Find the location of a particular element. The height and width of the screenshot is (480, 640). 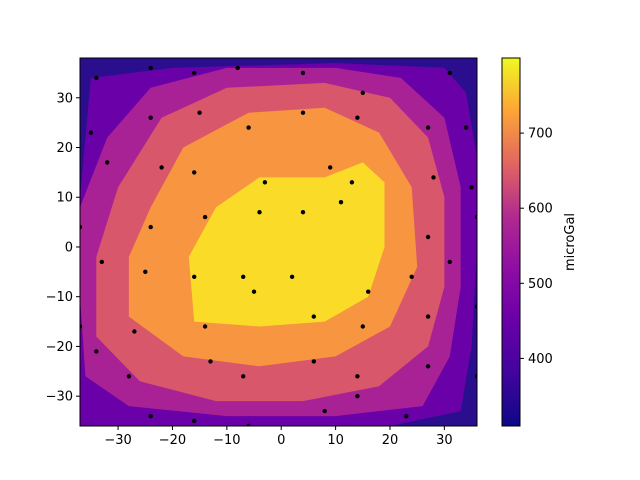

colorbar-ticks: 400 500 600 700 is located at coordinates (536, 247).